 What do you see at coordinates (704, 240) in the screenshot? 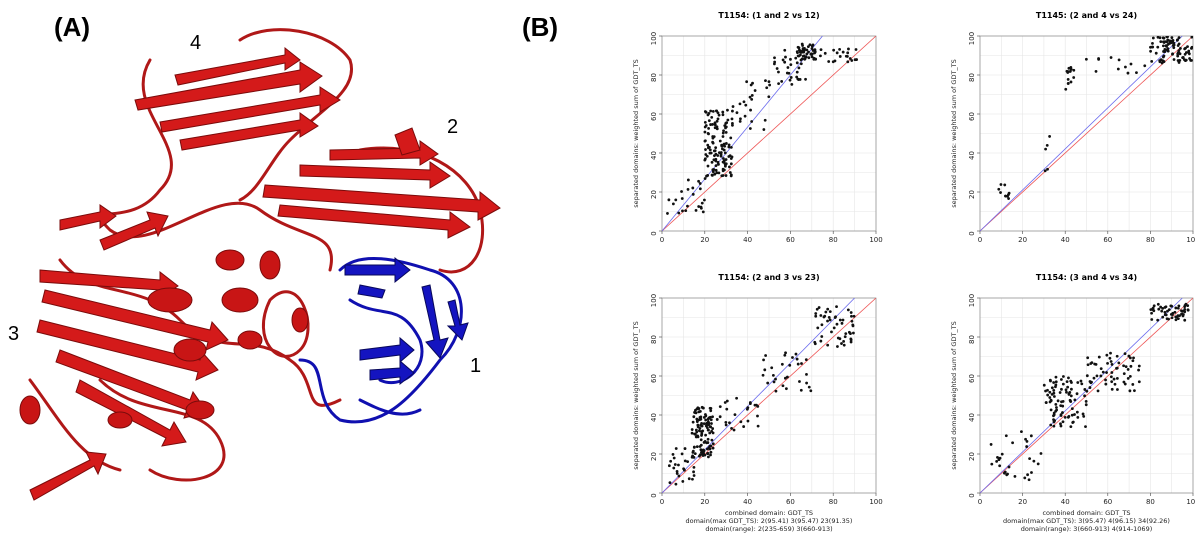
I see `x-tick-label: 20` at bounding box center [704, 240].